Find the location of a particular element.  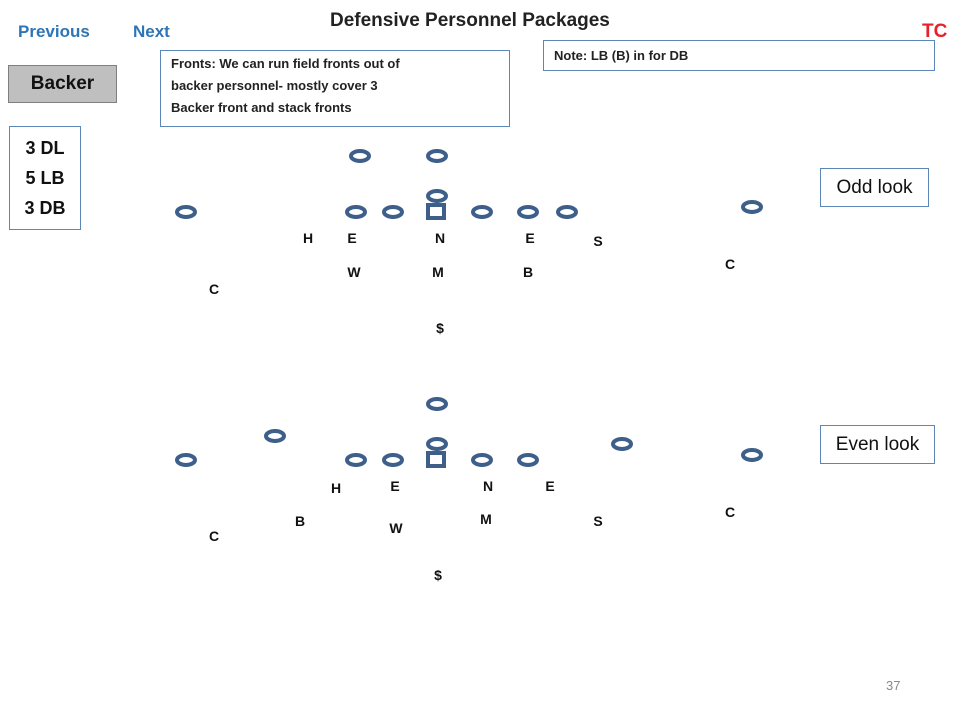

even-defender-c-right: C is located at coordinates (730, 512).